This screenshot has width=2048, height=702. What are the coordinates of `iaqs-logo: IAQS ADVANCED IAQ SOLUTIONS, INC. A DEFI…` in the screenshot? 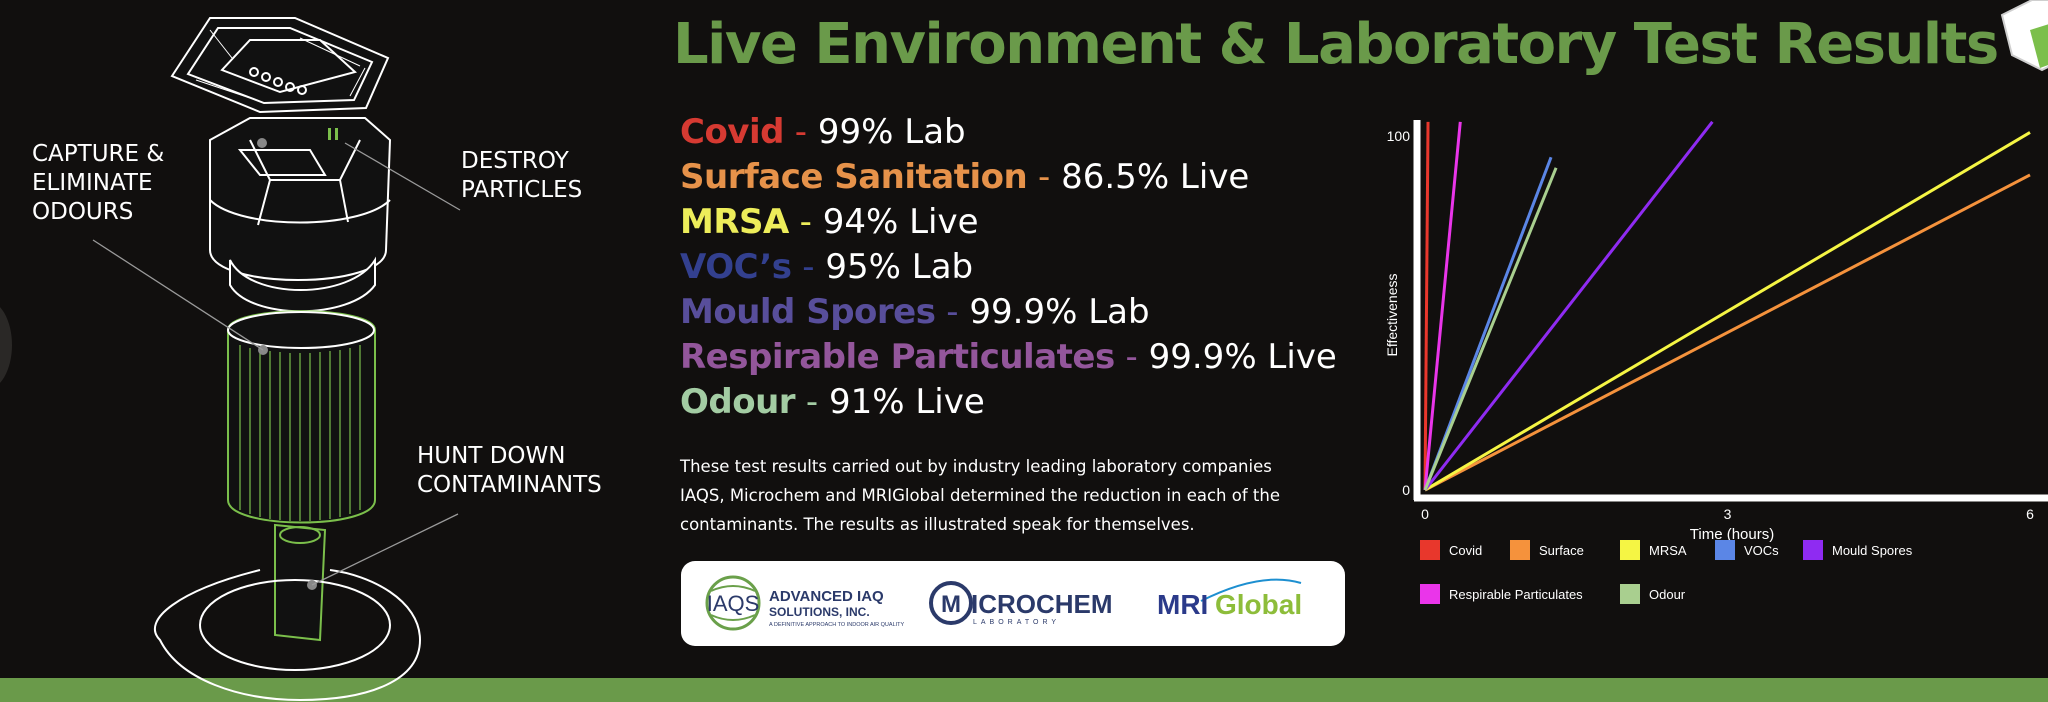 It's located at (805, 603).